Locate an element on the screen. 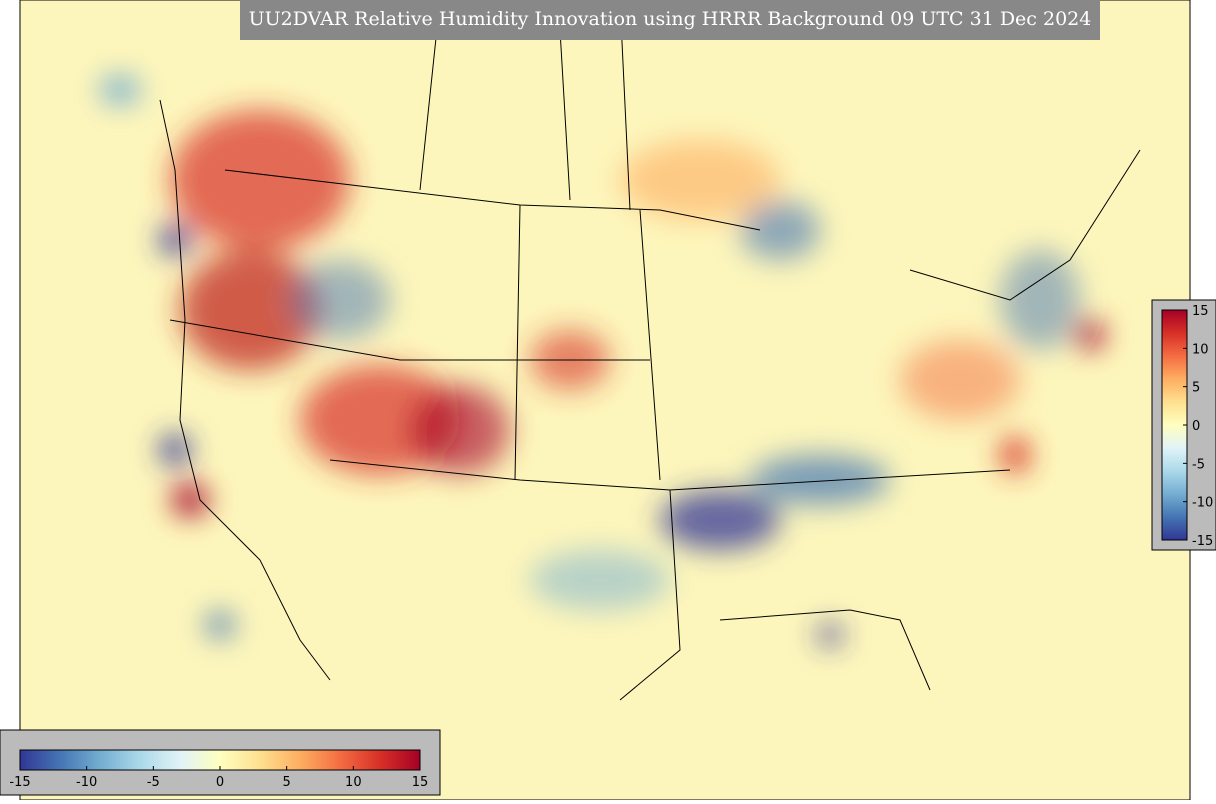 Image resolution: width=1216 pixels, height=804 pixels. colorbar is located at coordinates (1174, 425).